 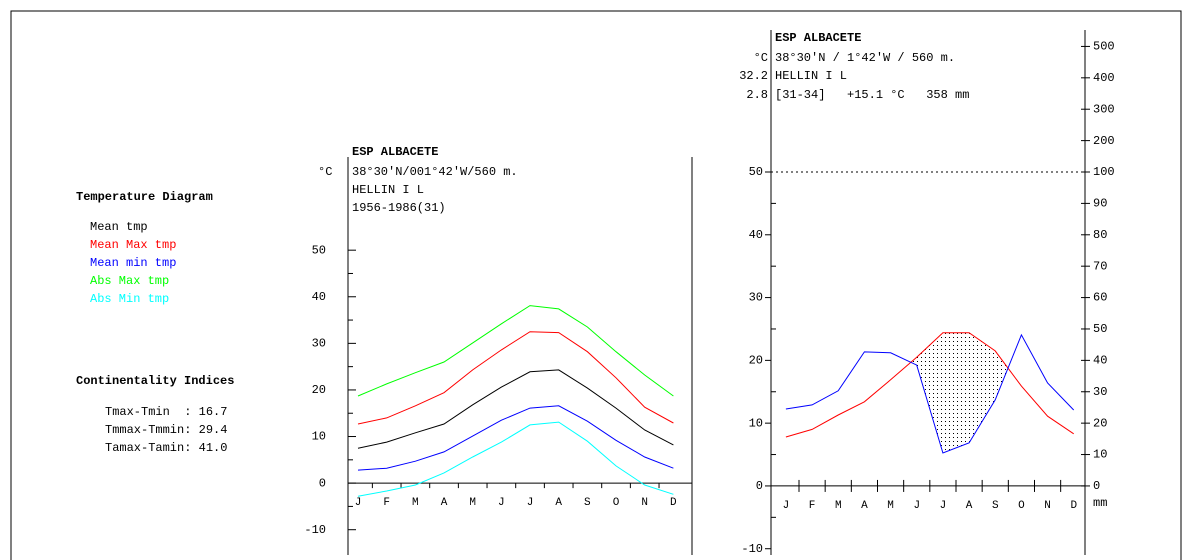 I want to click on y2-tick-label: 70, so click(x=1100, y=266).